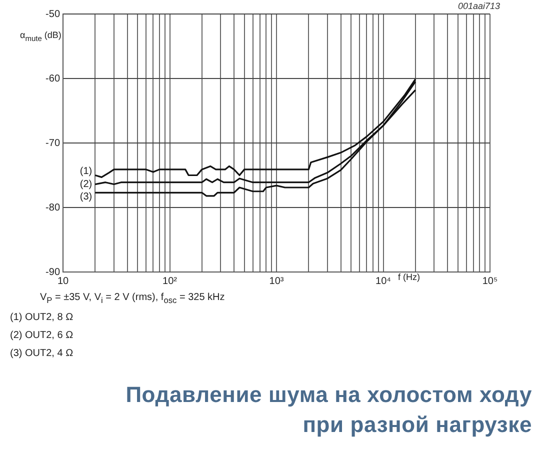  What do you see at coordinates (479, 6) in the screenshot?
I see `text: 001aai713` at bounding box center [479, 6].